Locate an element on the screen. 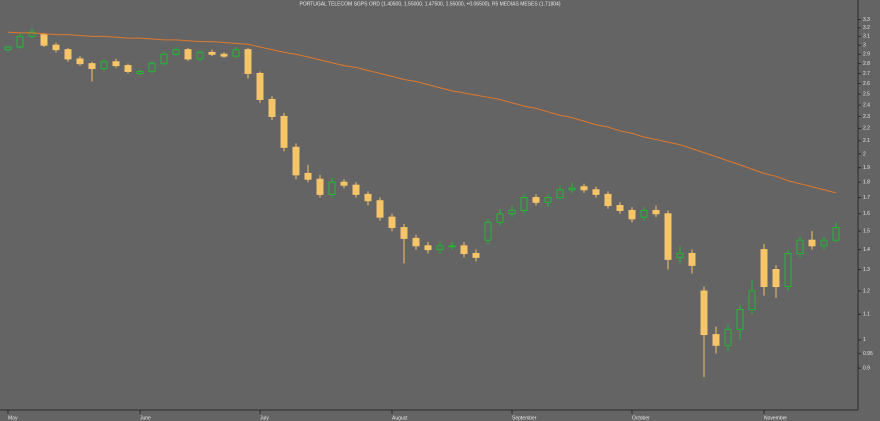 The height and width of the screenshot is (421, 880). y-tick-label: 2.7 is located at coordinates (866, 74).